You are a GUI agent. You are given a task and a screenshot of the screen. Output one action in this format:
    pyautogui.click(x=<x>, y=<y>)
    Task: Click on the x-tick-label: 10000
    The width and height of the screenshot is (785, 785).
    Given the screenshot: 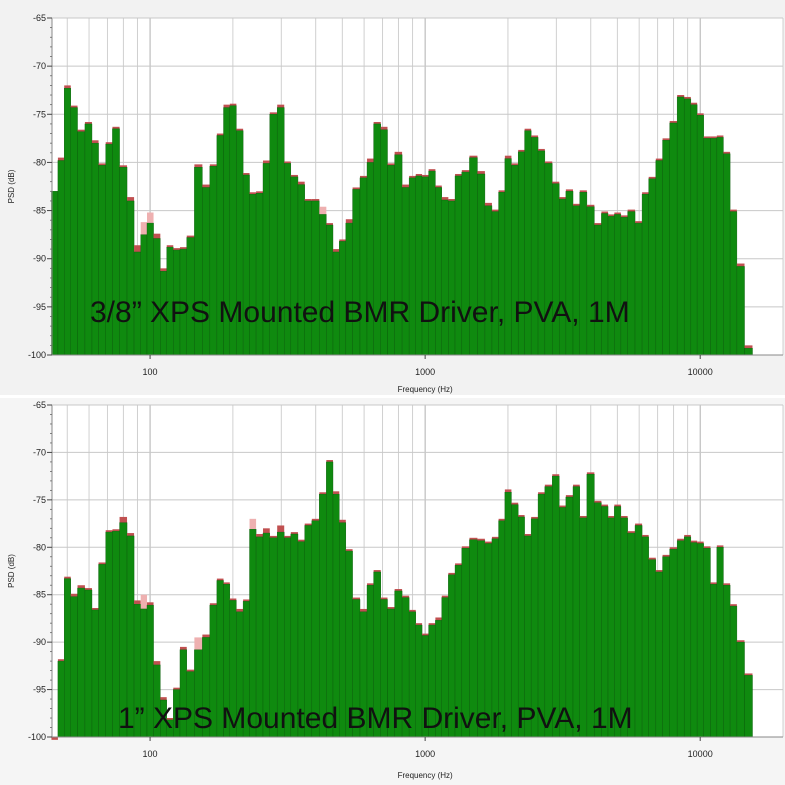 What is the action you would take?
    pyautogui.click(x=700, y=372)
    